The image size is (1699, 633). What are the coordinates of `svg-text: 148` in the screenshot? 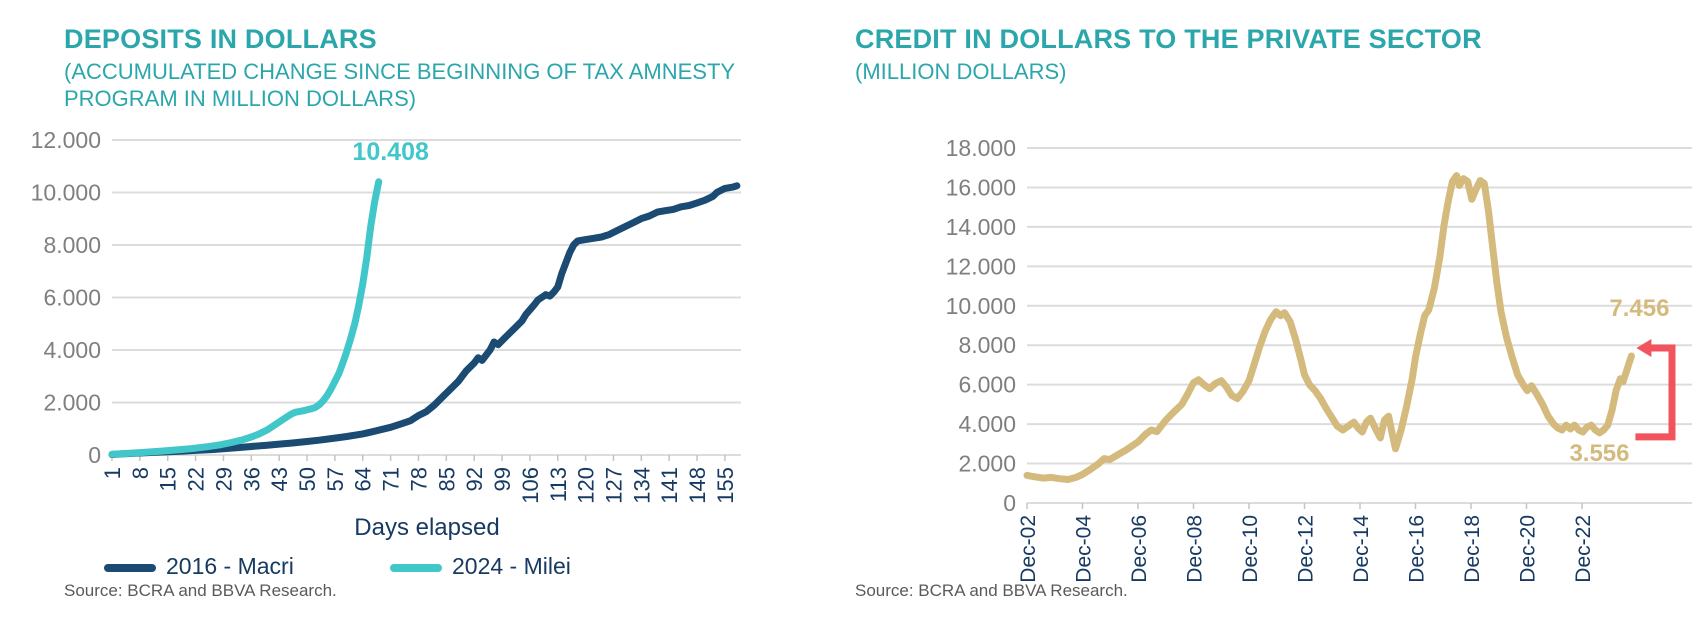 It's located at (697, 485).